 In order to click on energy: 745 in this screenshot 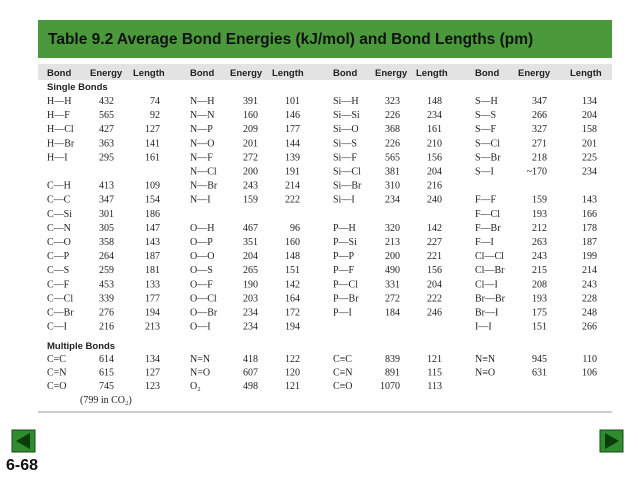, I will do `click(106, 386)`.